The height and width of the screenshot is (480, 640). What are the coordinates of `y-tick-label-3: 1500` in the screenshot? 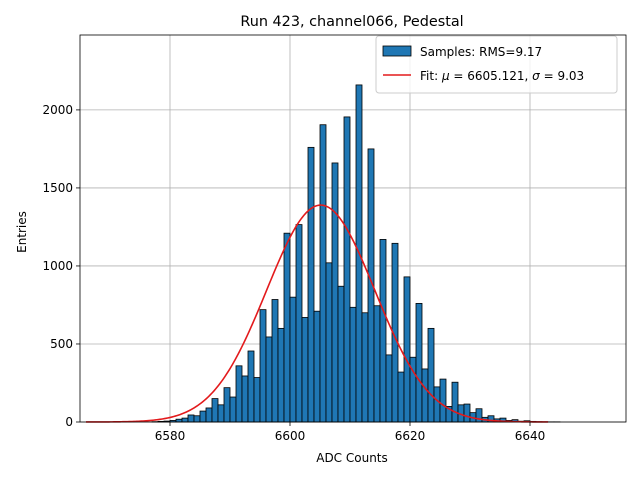 It's located at (57, 188).